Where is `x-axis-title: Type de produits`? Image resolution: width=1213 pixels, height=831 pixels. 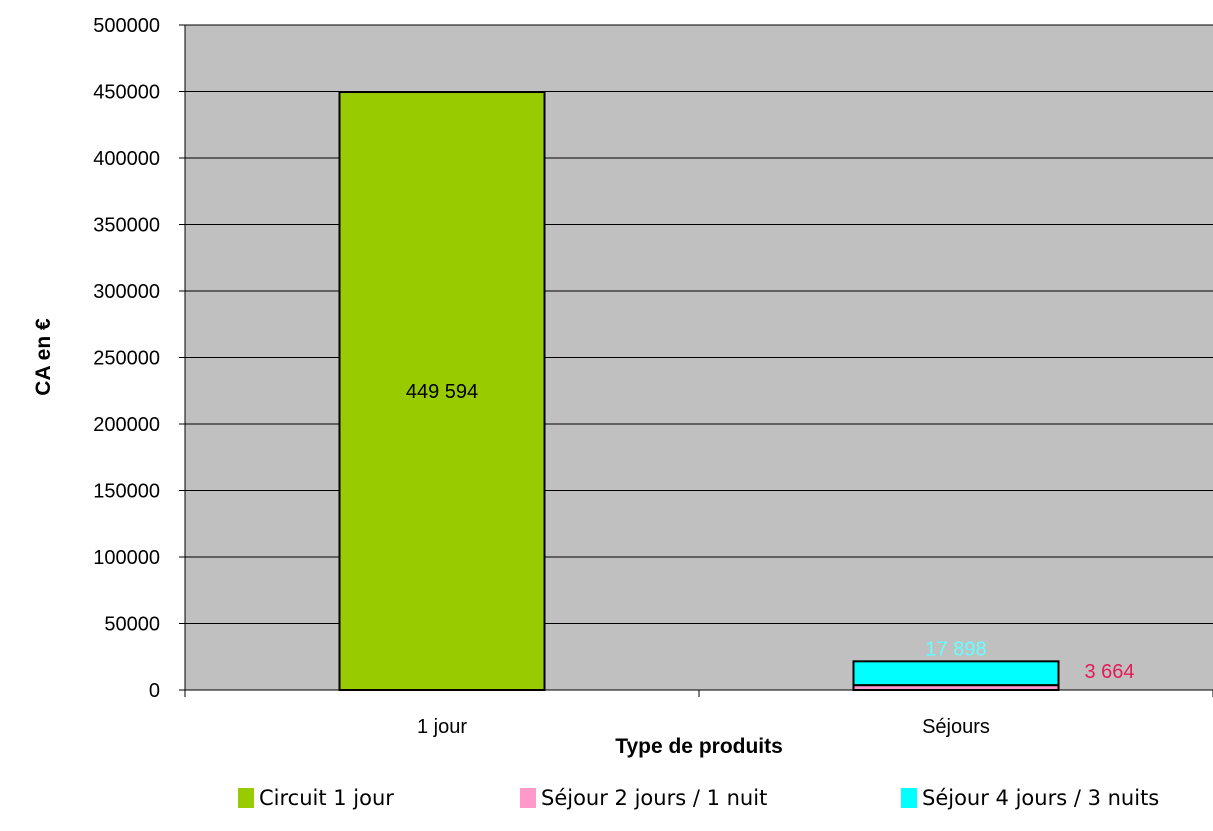 x-axis-title: Type de produits is located at coordinates (699, 746).